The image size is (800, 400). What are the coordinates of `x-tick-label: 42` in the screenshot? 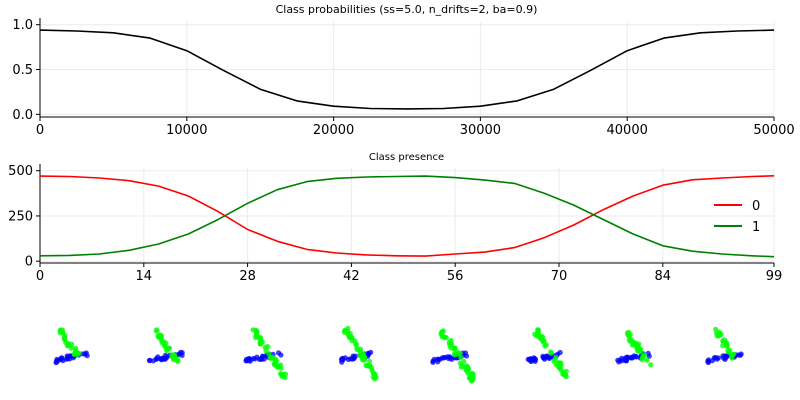 It's located at (351, 276).